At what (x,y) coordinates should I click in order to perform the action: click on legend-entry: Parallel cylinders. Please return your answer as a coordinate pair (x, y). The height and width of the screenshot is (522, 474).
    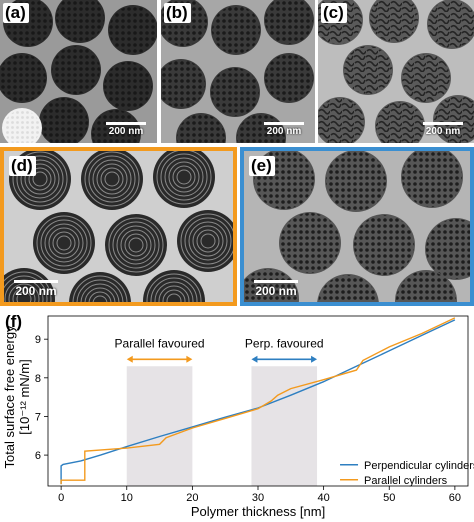
    Looking at the image, I should click on (406, 481).